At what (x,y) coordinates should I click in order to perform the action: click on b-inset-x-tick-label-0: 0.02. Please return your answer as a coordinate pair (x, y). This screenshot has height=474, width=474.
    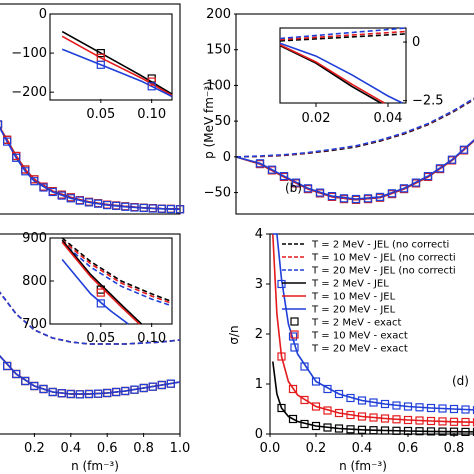
    Looking at the image, I should click on (316, 118).